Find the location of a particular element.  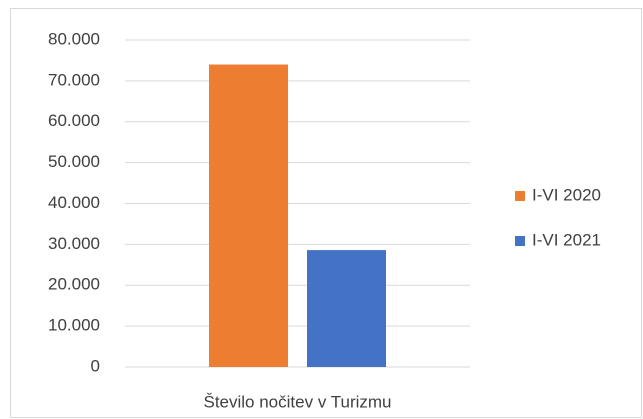

y-tick-label: 0 is located at coordinates (95, 365).